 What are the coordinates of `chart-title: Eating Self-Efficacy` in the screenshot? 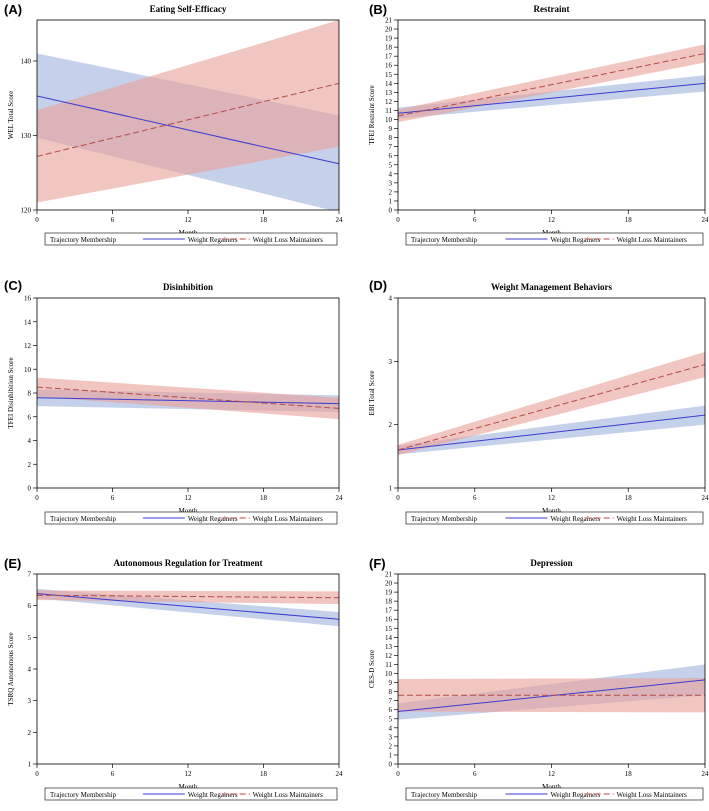 It's located at (188, 9).